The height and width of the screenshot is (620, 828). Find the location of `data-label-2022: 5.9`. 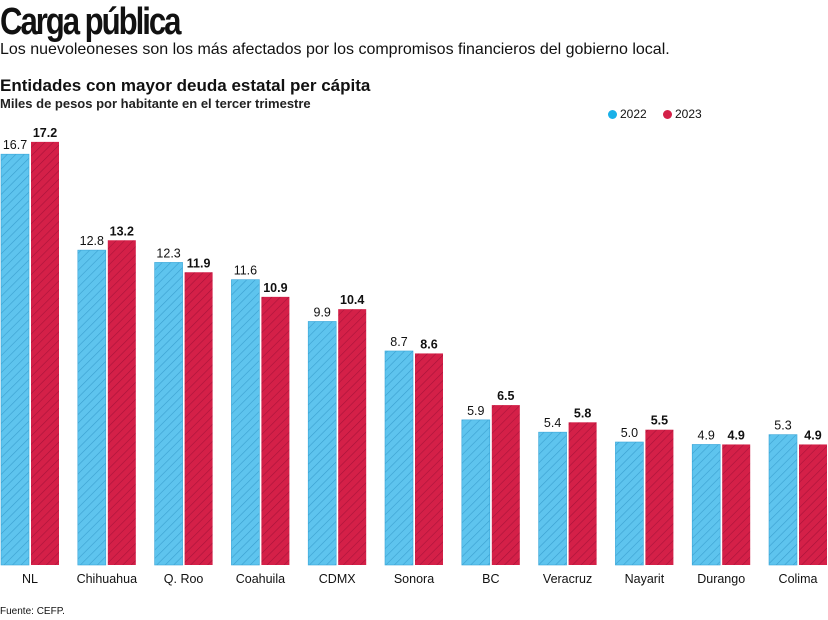

data-label-2022: 5.9 is located at coordinates (475, 411).